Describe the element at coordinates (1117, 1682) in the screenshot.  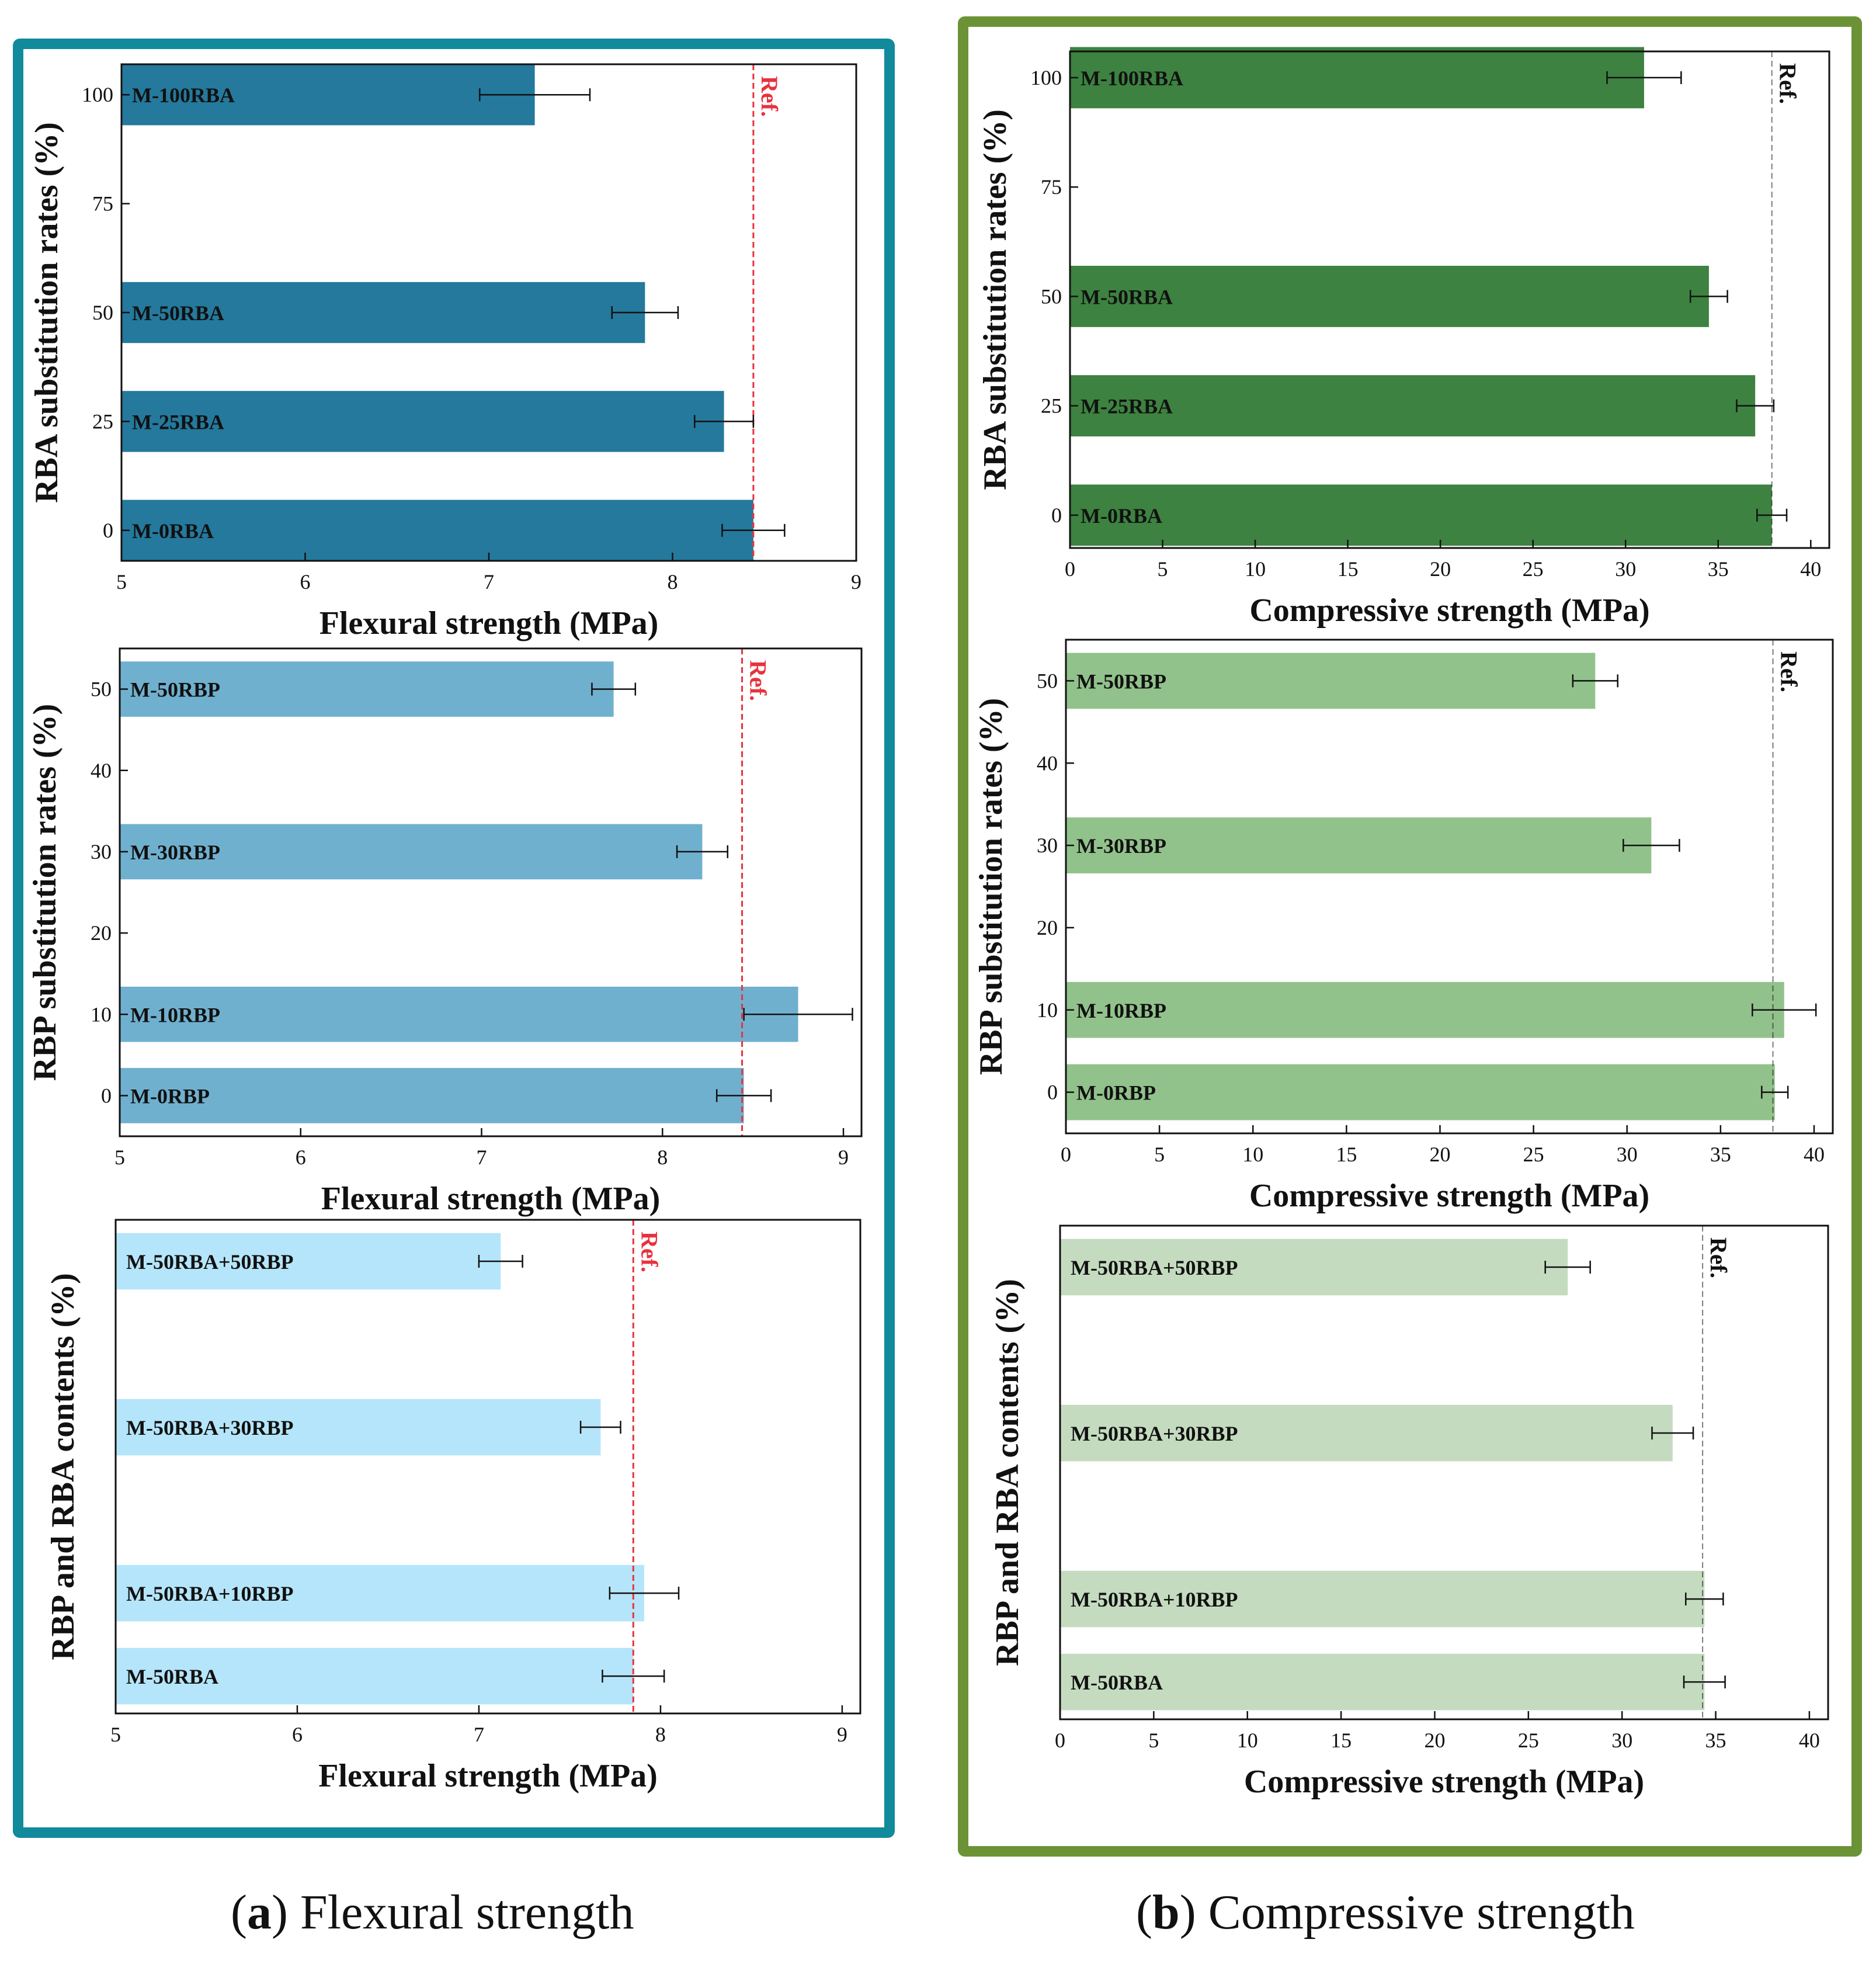
I see `chart-b3-bar-label-3: M-50RBA` at that location.